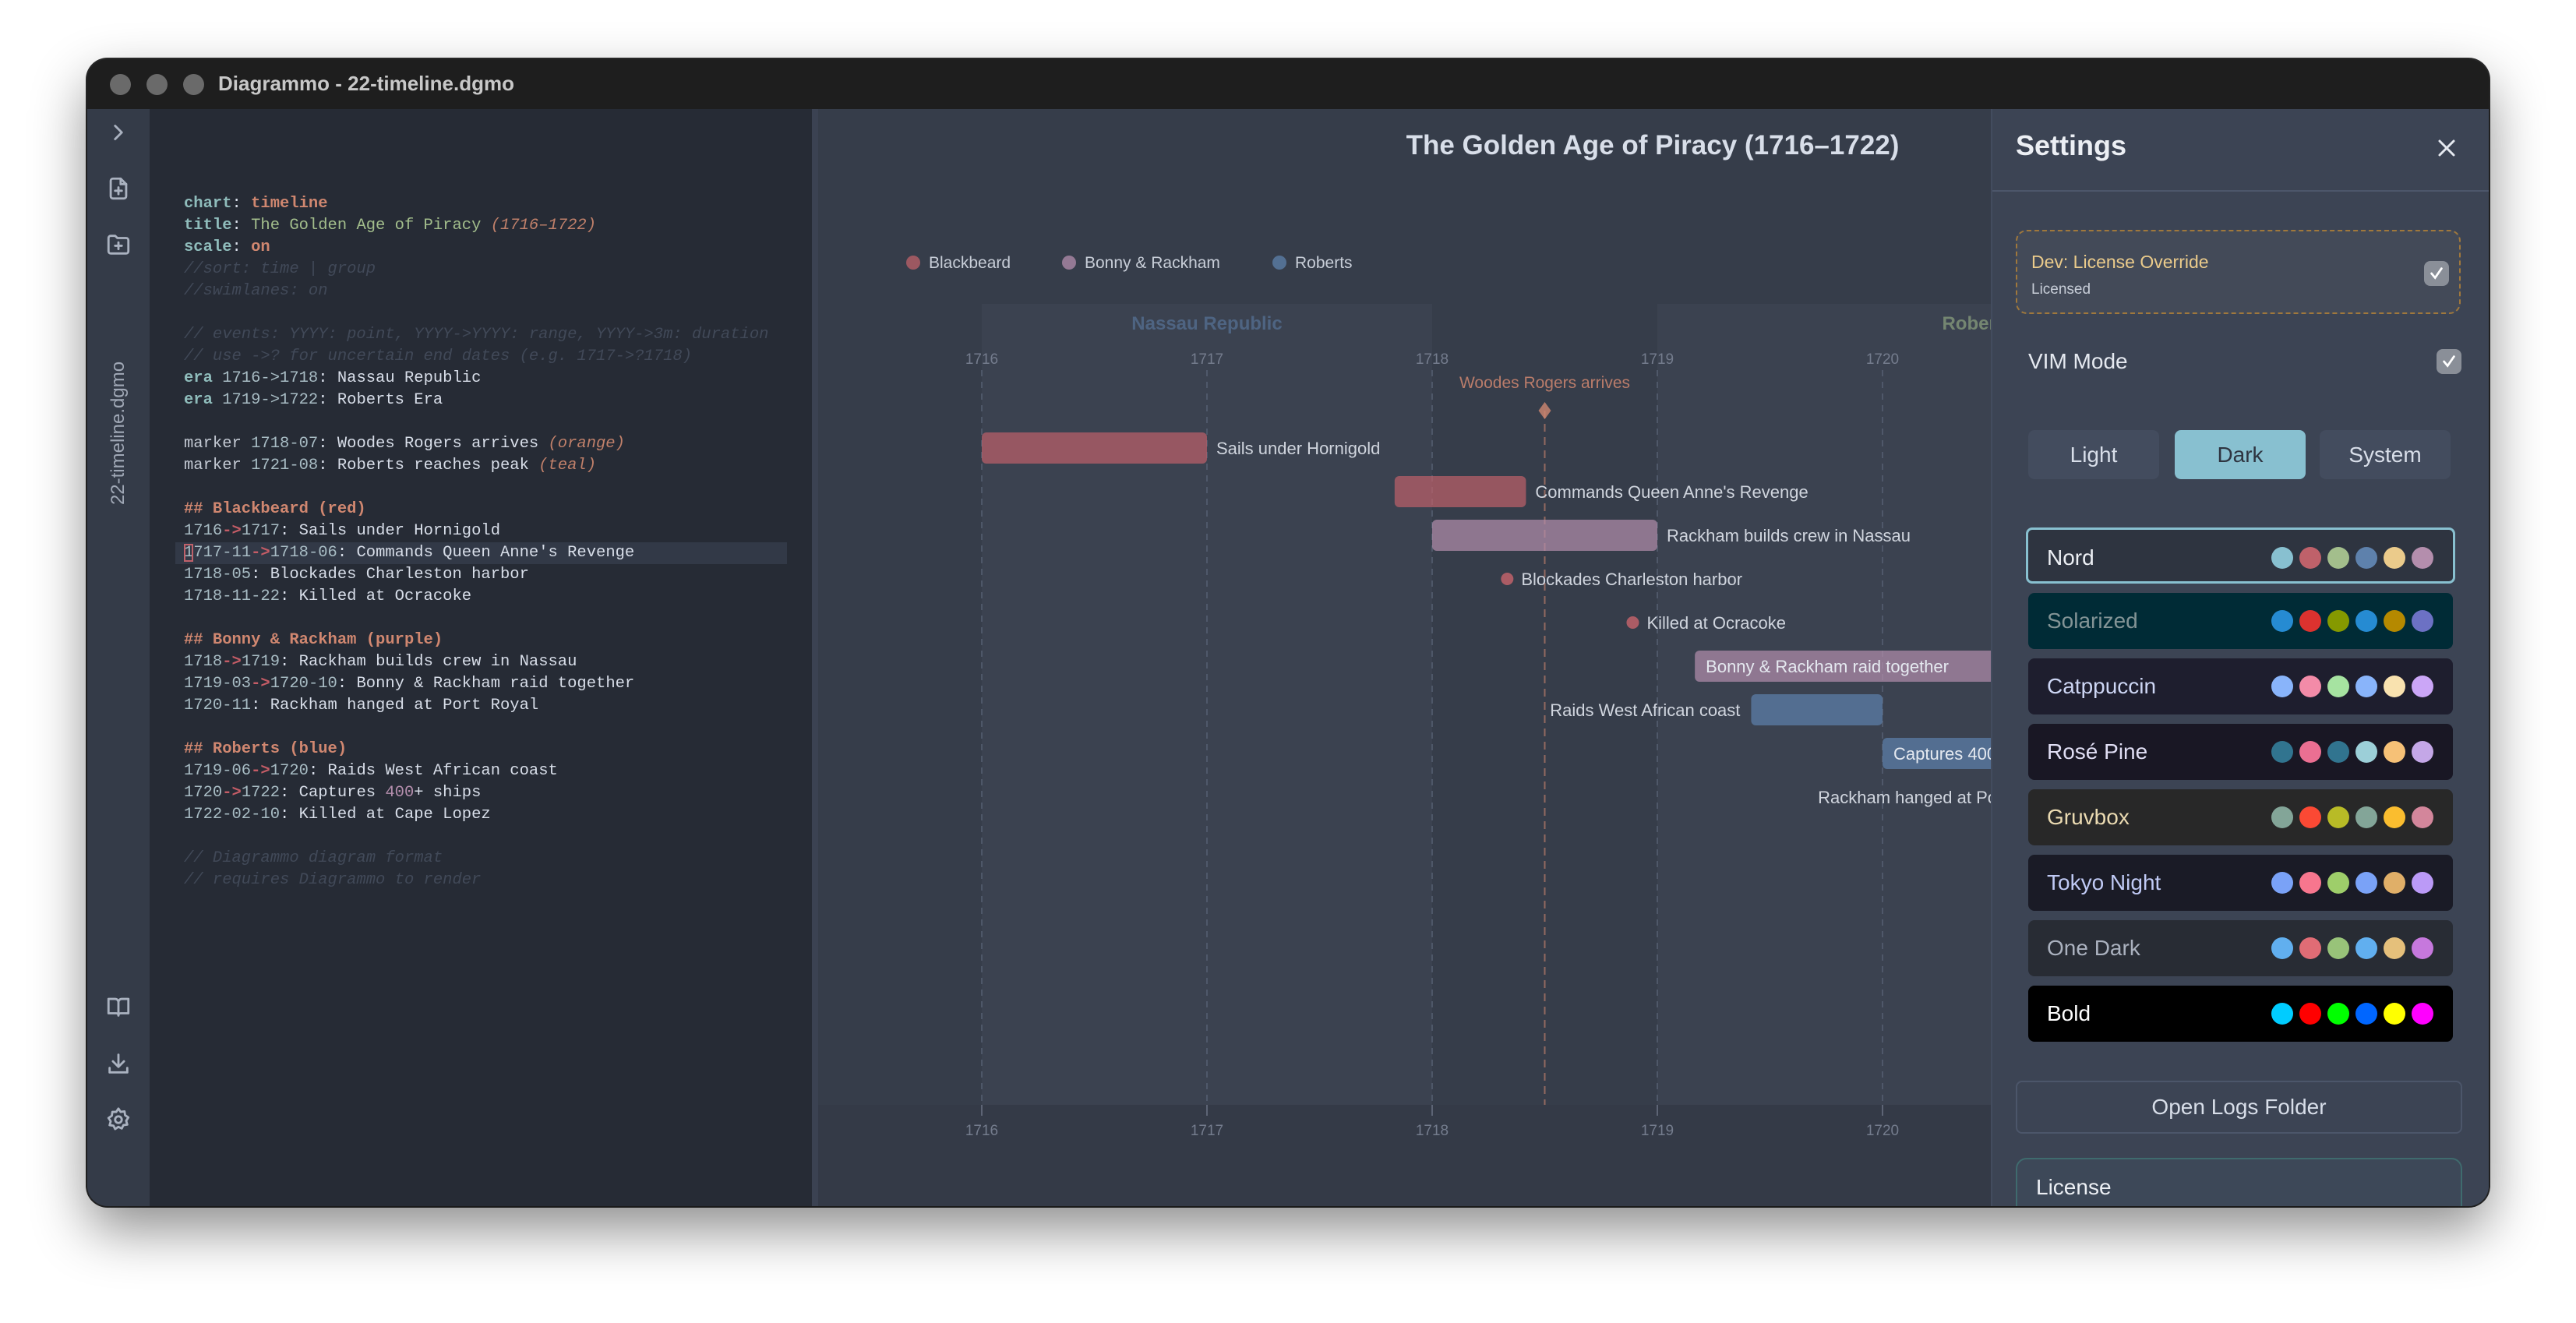 The height and width of the screenshot is (1323, 2576). Describe the element at coordinates (567, 466) in the screenshot. I see `code-token: (teal)` at that location.